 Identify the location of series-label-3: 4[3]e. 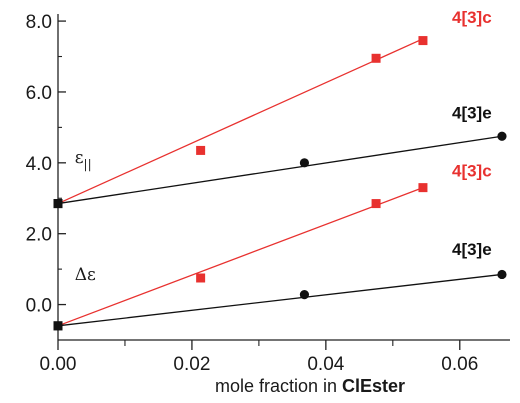
(472, 249).